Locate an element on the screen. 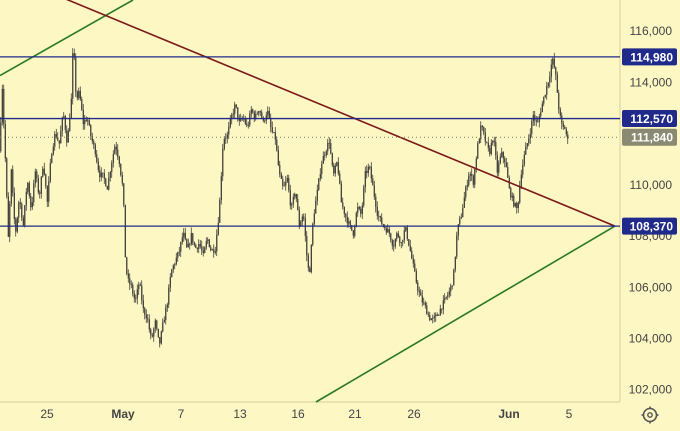 This screenshot has height=431, width=680. y-tick-label: 104,000 is located at coordinates (651, 338).